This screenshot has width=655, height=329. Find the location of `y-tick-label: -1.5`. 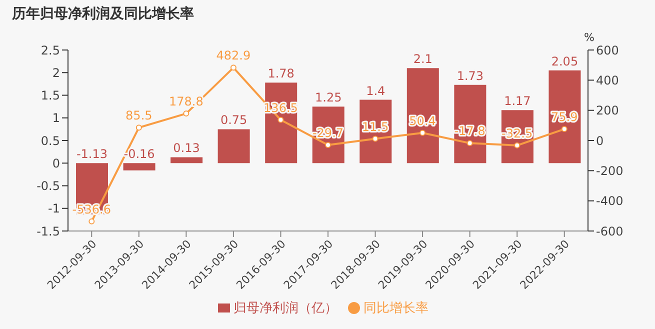

y-tick-label: -1.5 is located at coordinates (48, 231).